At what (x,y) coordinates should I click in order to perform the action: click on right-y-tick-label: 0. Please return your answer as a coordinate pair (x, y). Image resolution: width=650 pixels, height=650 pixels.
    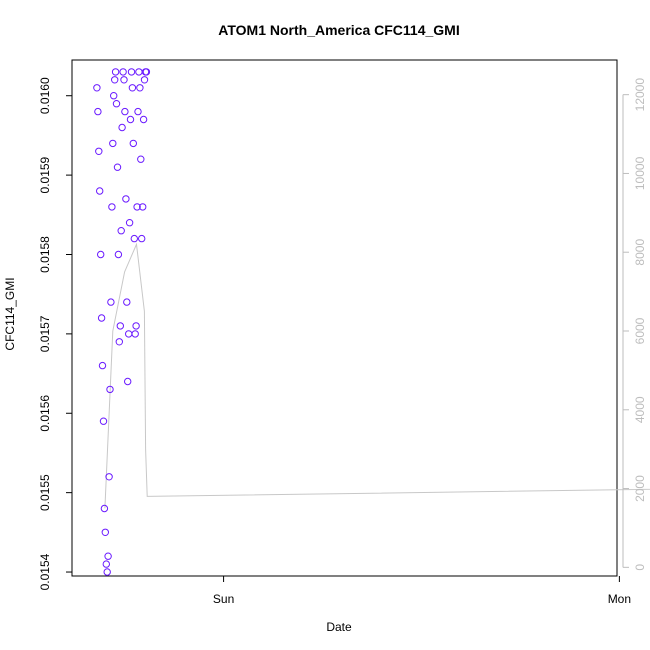
    Looking at the image, I should click on (640, 567).